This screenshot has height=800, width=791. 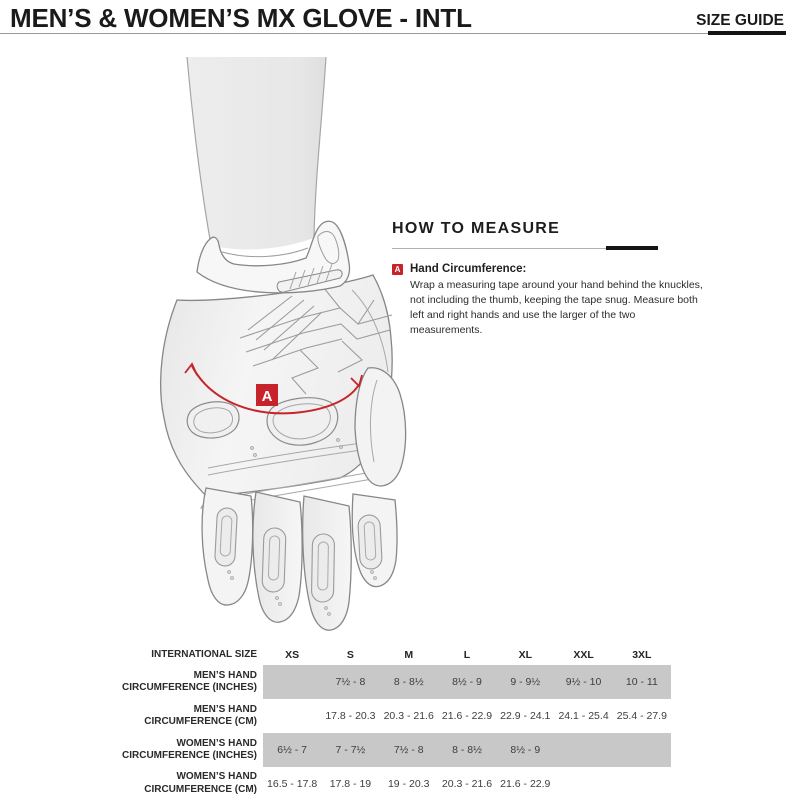 What do you see at coordinates (525, 248) in the screenshot?
I see `how-to-measure-divider` at bounding box center [525, 248].